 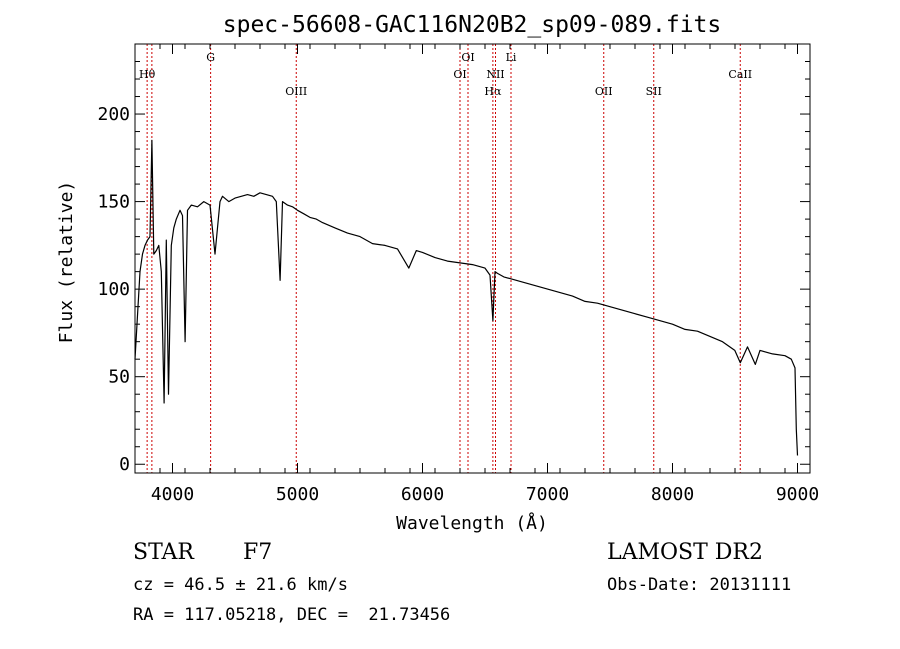 What do you see at coordinates (164, 552) in the screenshot?
I see `object-class: STAR` at bounding box center [164, 552].